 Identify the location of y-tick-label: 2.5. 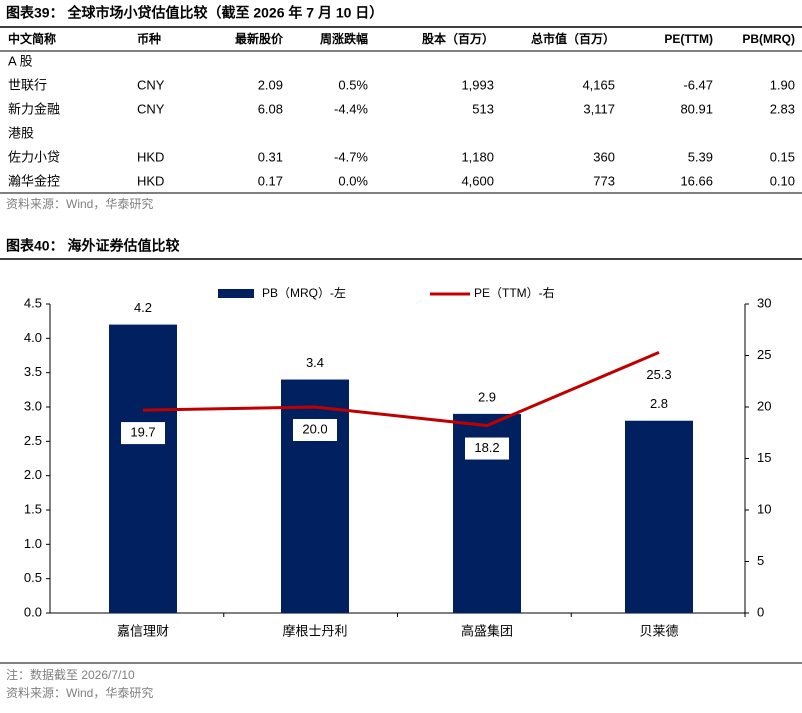
(33, 440).